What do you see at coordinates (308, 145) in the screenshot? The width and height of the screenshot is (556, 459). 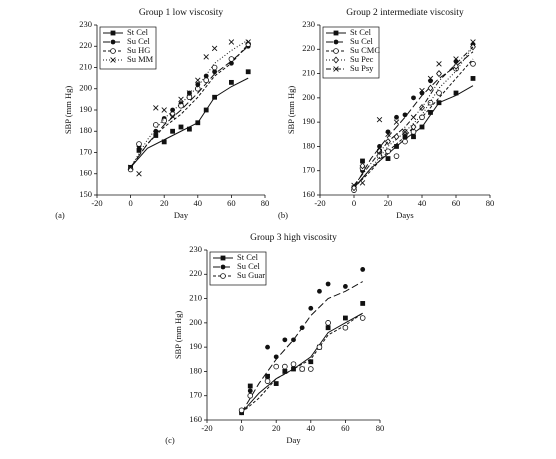 I see `y-tick-label: 180` at bounding box center [308, 145].